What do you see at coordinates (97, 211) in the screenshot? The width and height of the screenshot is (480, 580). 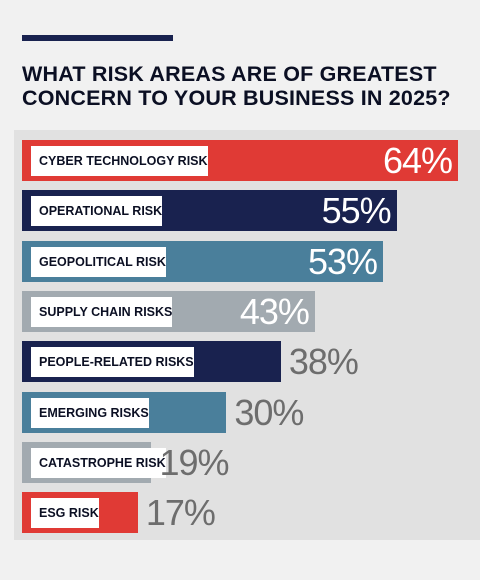 I see `category-label: OPERATIONAL RISK` at bounding box center [97, 211].